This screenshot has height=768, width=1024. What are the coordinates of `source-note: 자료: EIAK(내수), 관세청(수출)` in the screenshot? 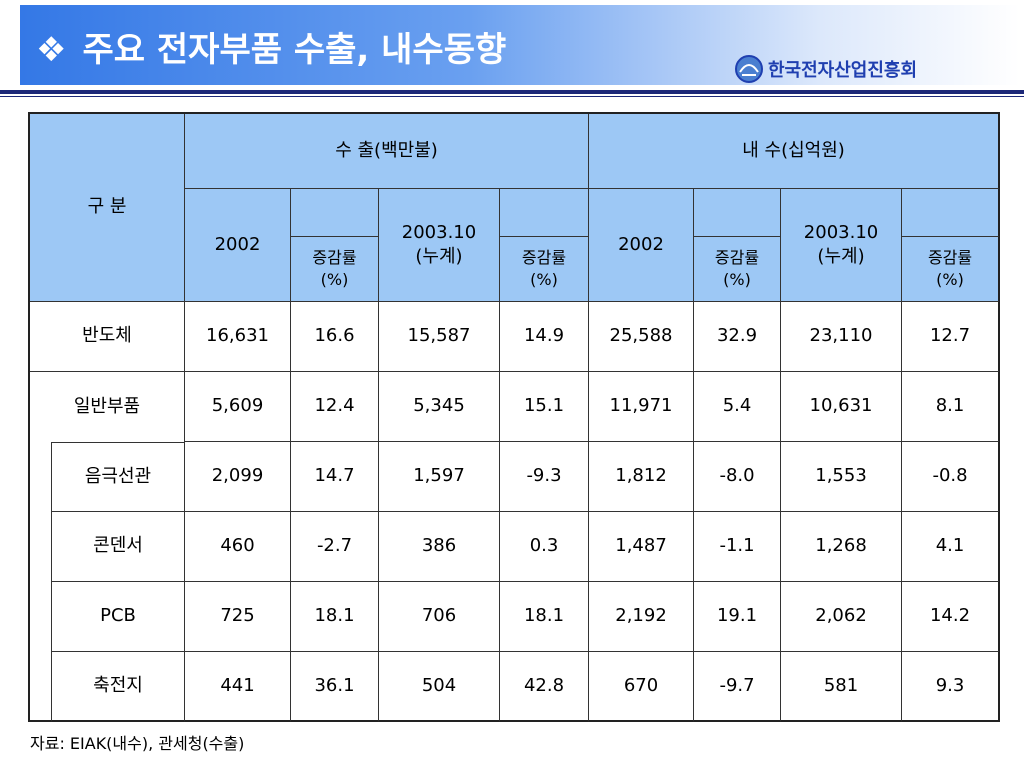 It's located at (137, 743).